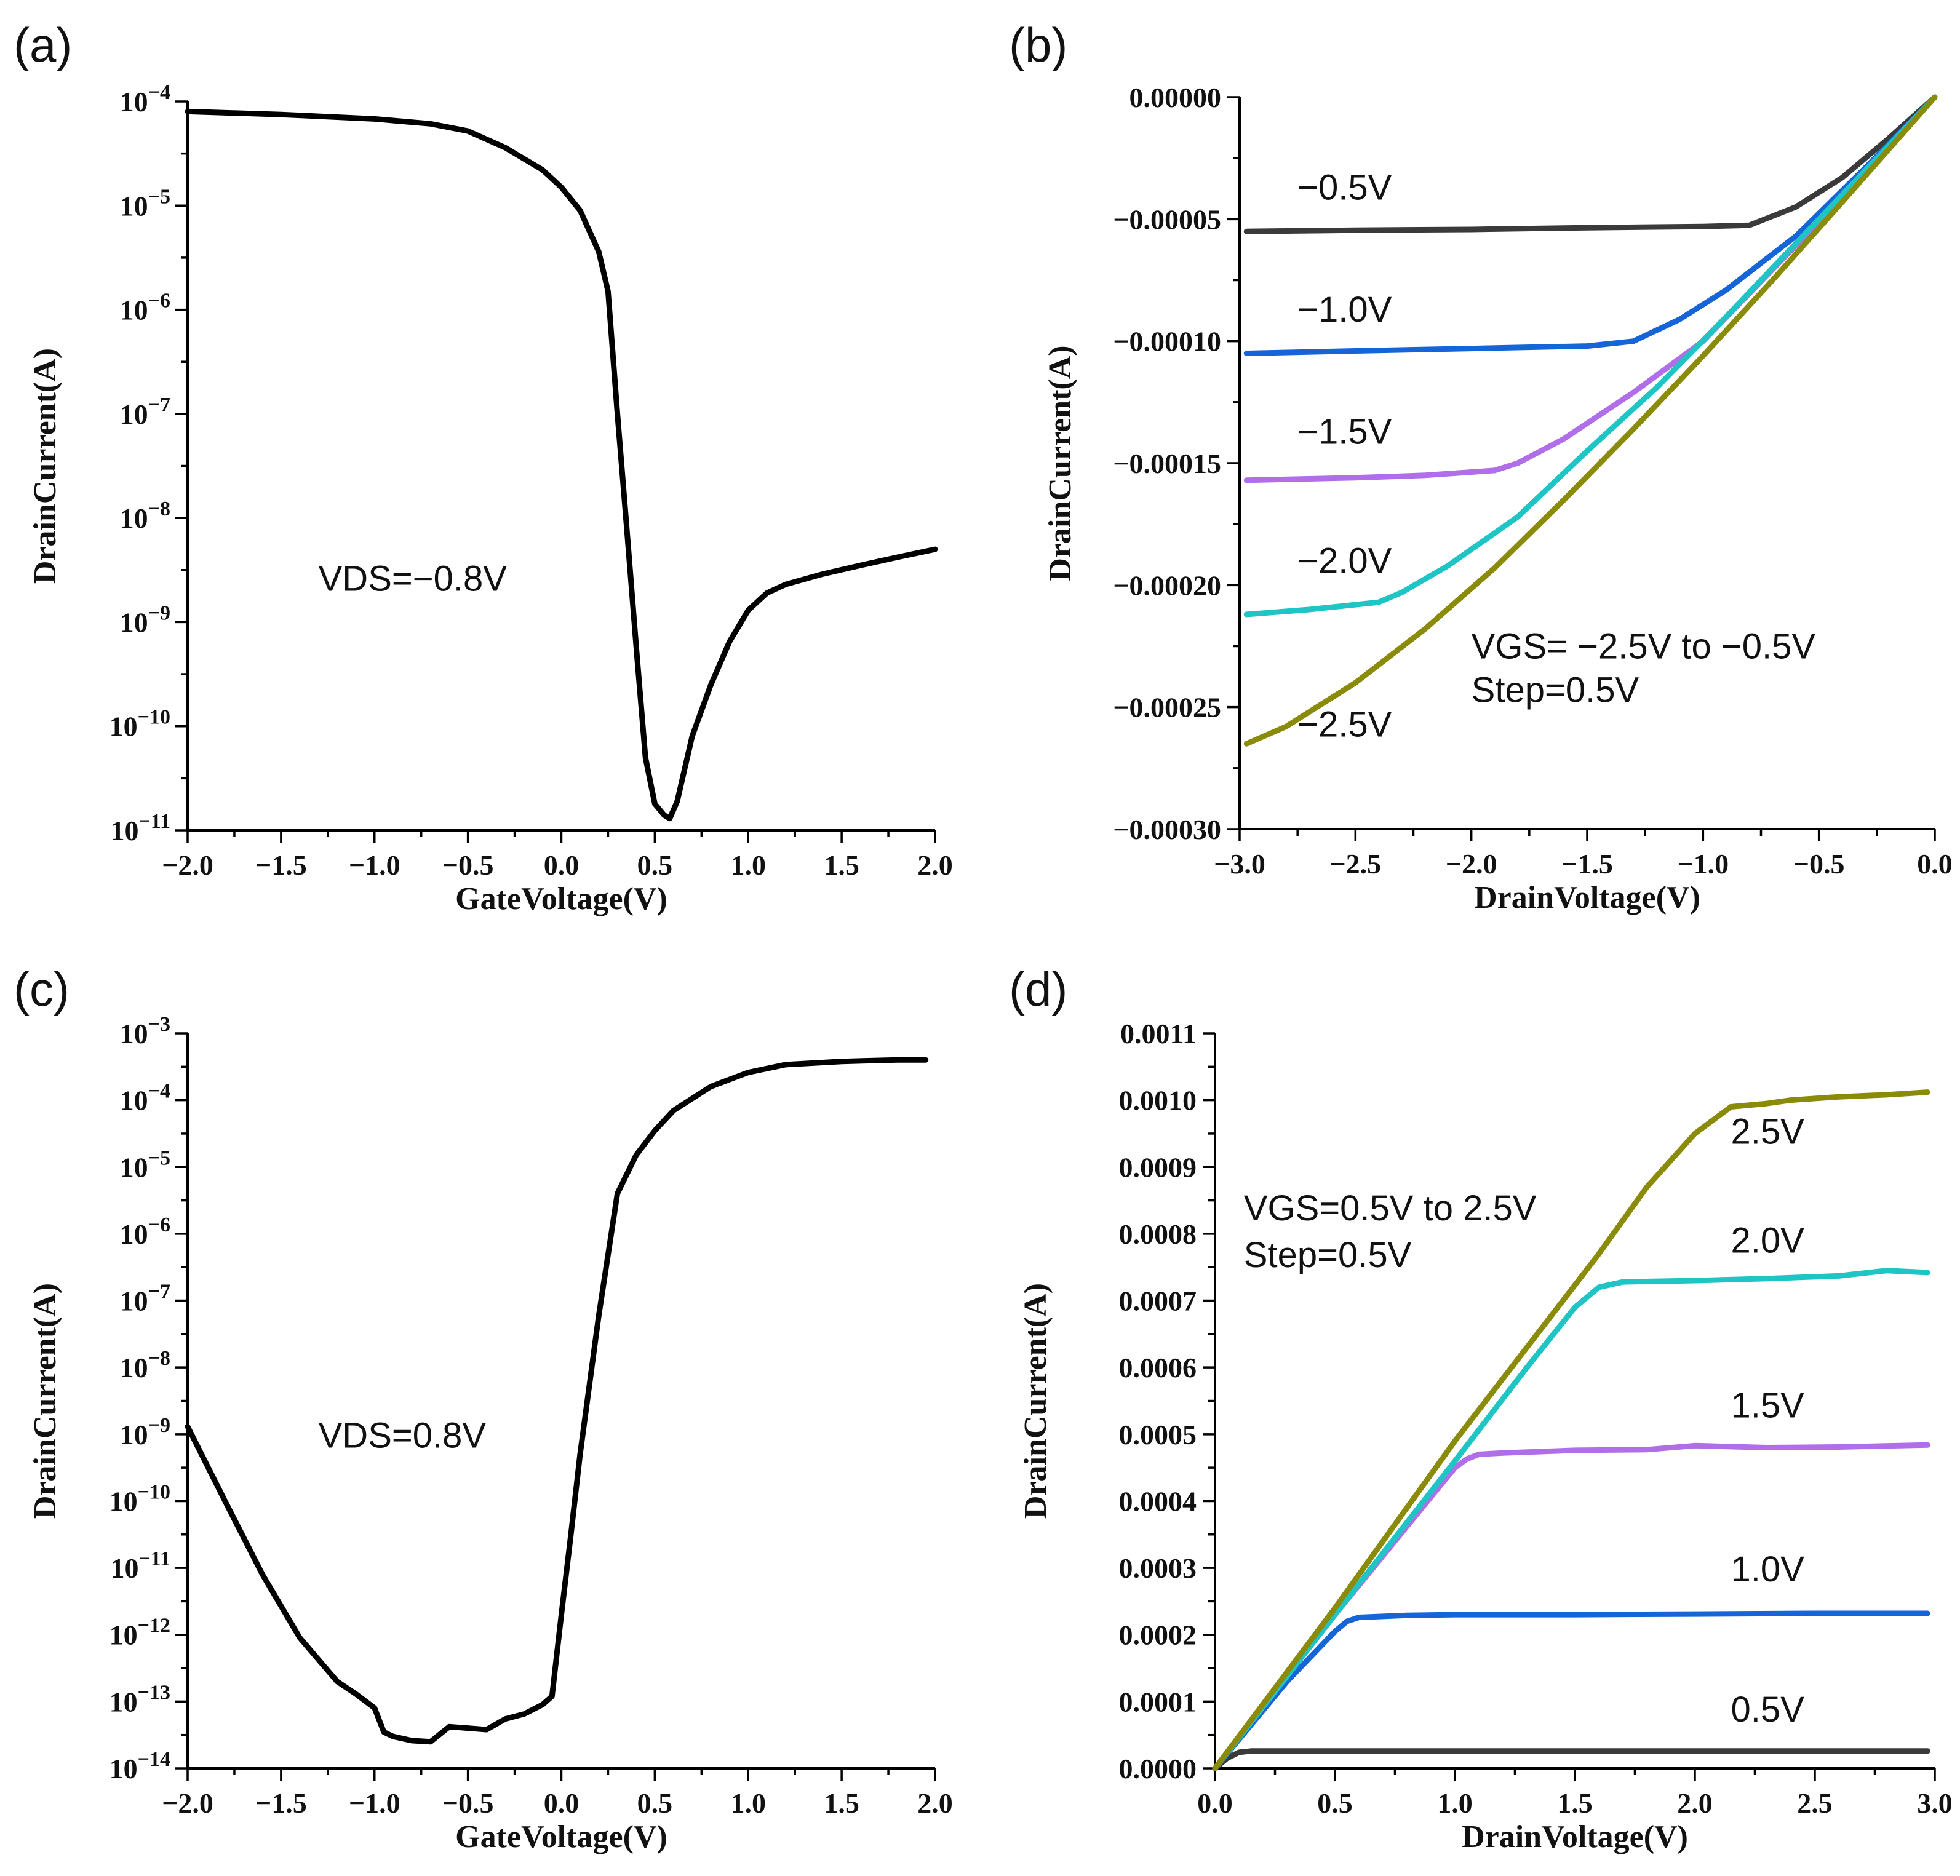  I want to click on y-tick-label: −0.00010, so click(1167, 341).